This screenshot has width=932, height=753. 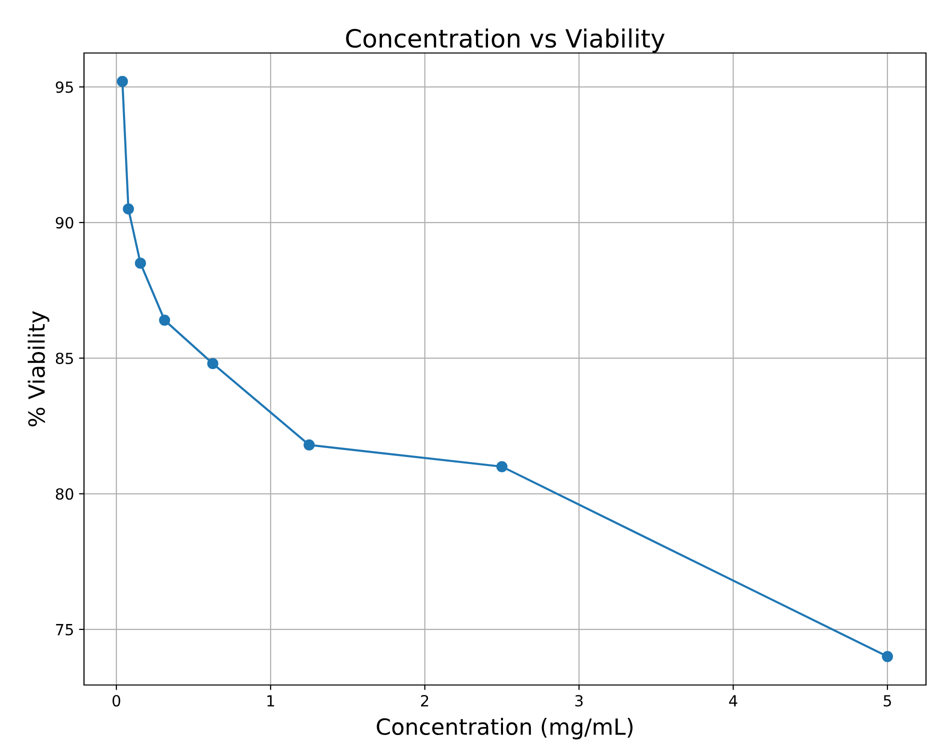 I want to click on x-tick-label: 3, so click(x=579, y=700).